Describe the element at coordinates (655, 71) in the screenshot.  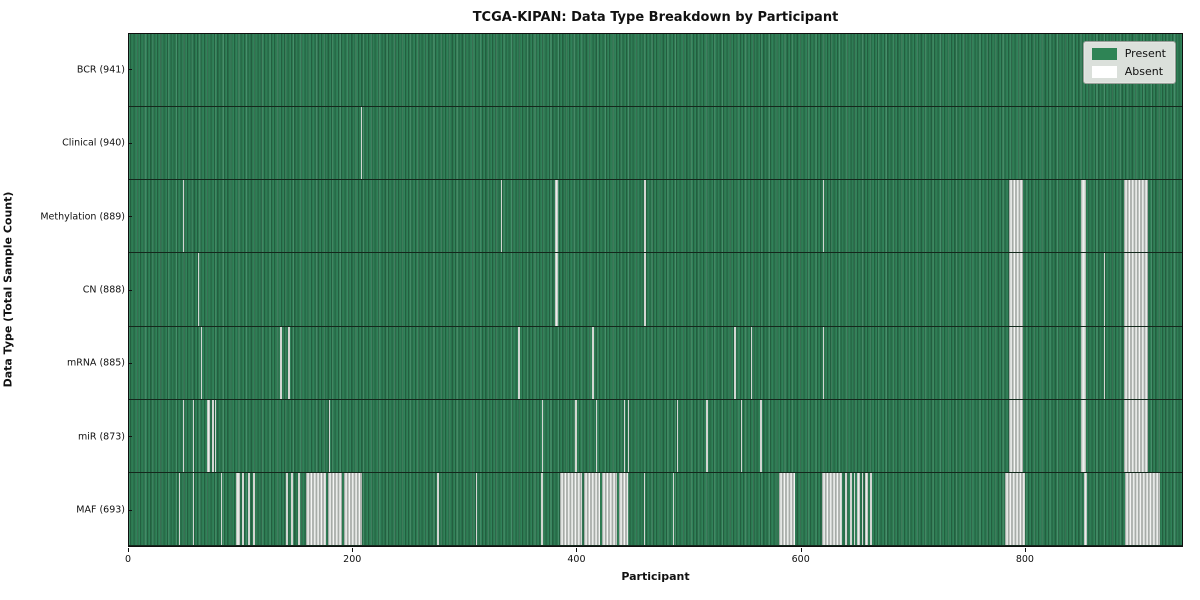
I see `row-bcr` at that location.